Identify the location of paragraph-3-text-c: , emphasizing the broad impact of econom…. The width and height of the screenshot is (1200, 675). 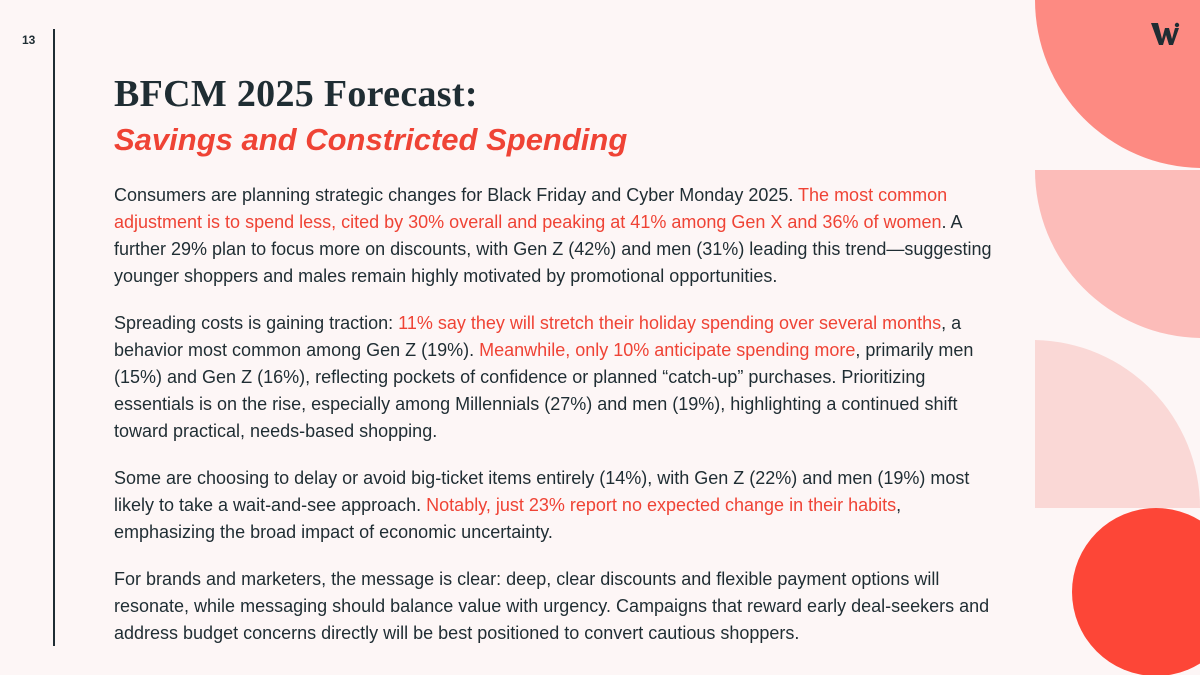
(508, 518).